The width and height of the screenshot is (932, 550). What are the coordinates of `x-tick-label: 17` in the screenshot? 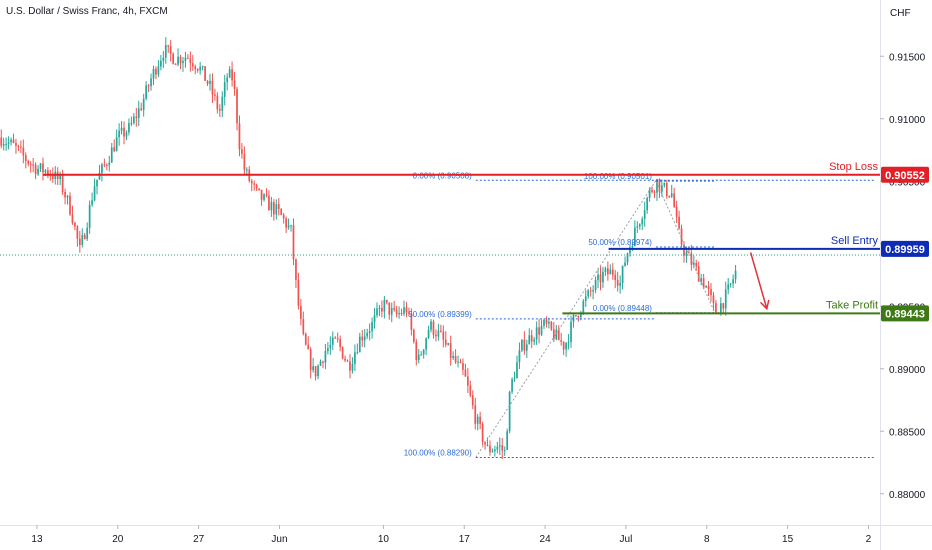 It's located at (465, 539).